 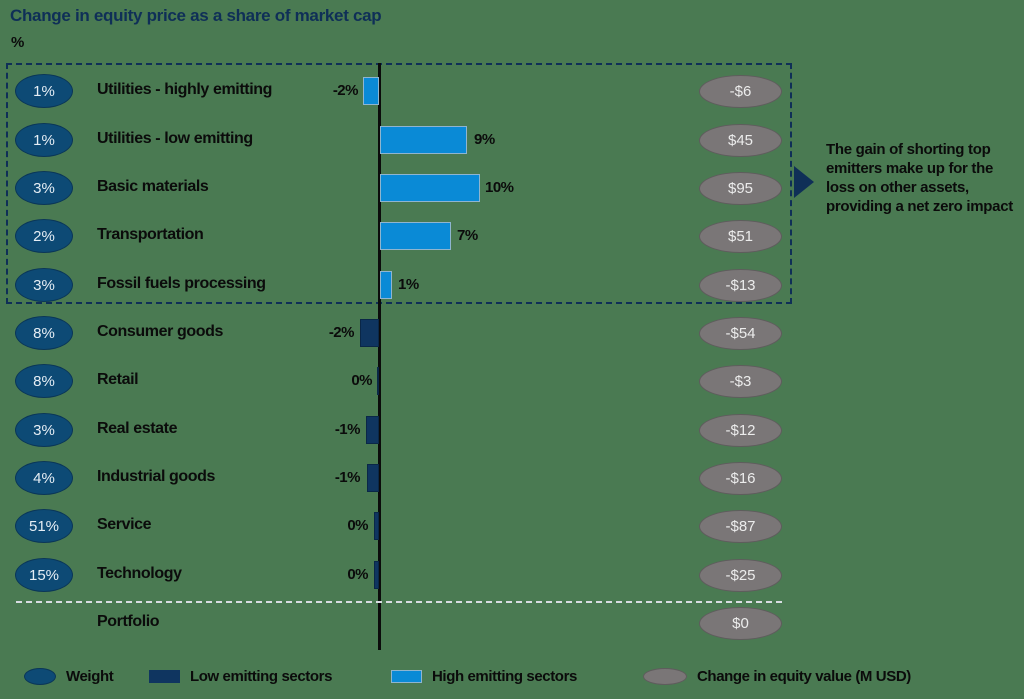 What do you see at coordinates (128, 621) in the screenshot?
I see `portfolio-label: Portfolio` at bounding box center [128, 621].